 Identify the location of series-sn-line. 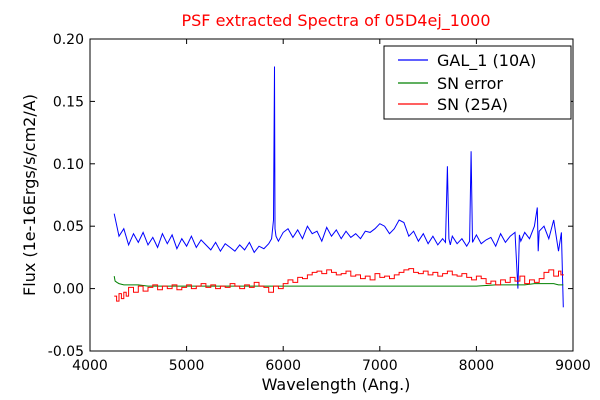
(339, 285).